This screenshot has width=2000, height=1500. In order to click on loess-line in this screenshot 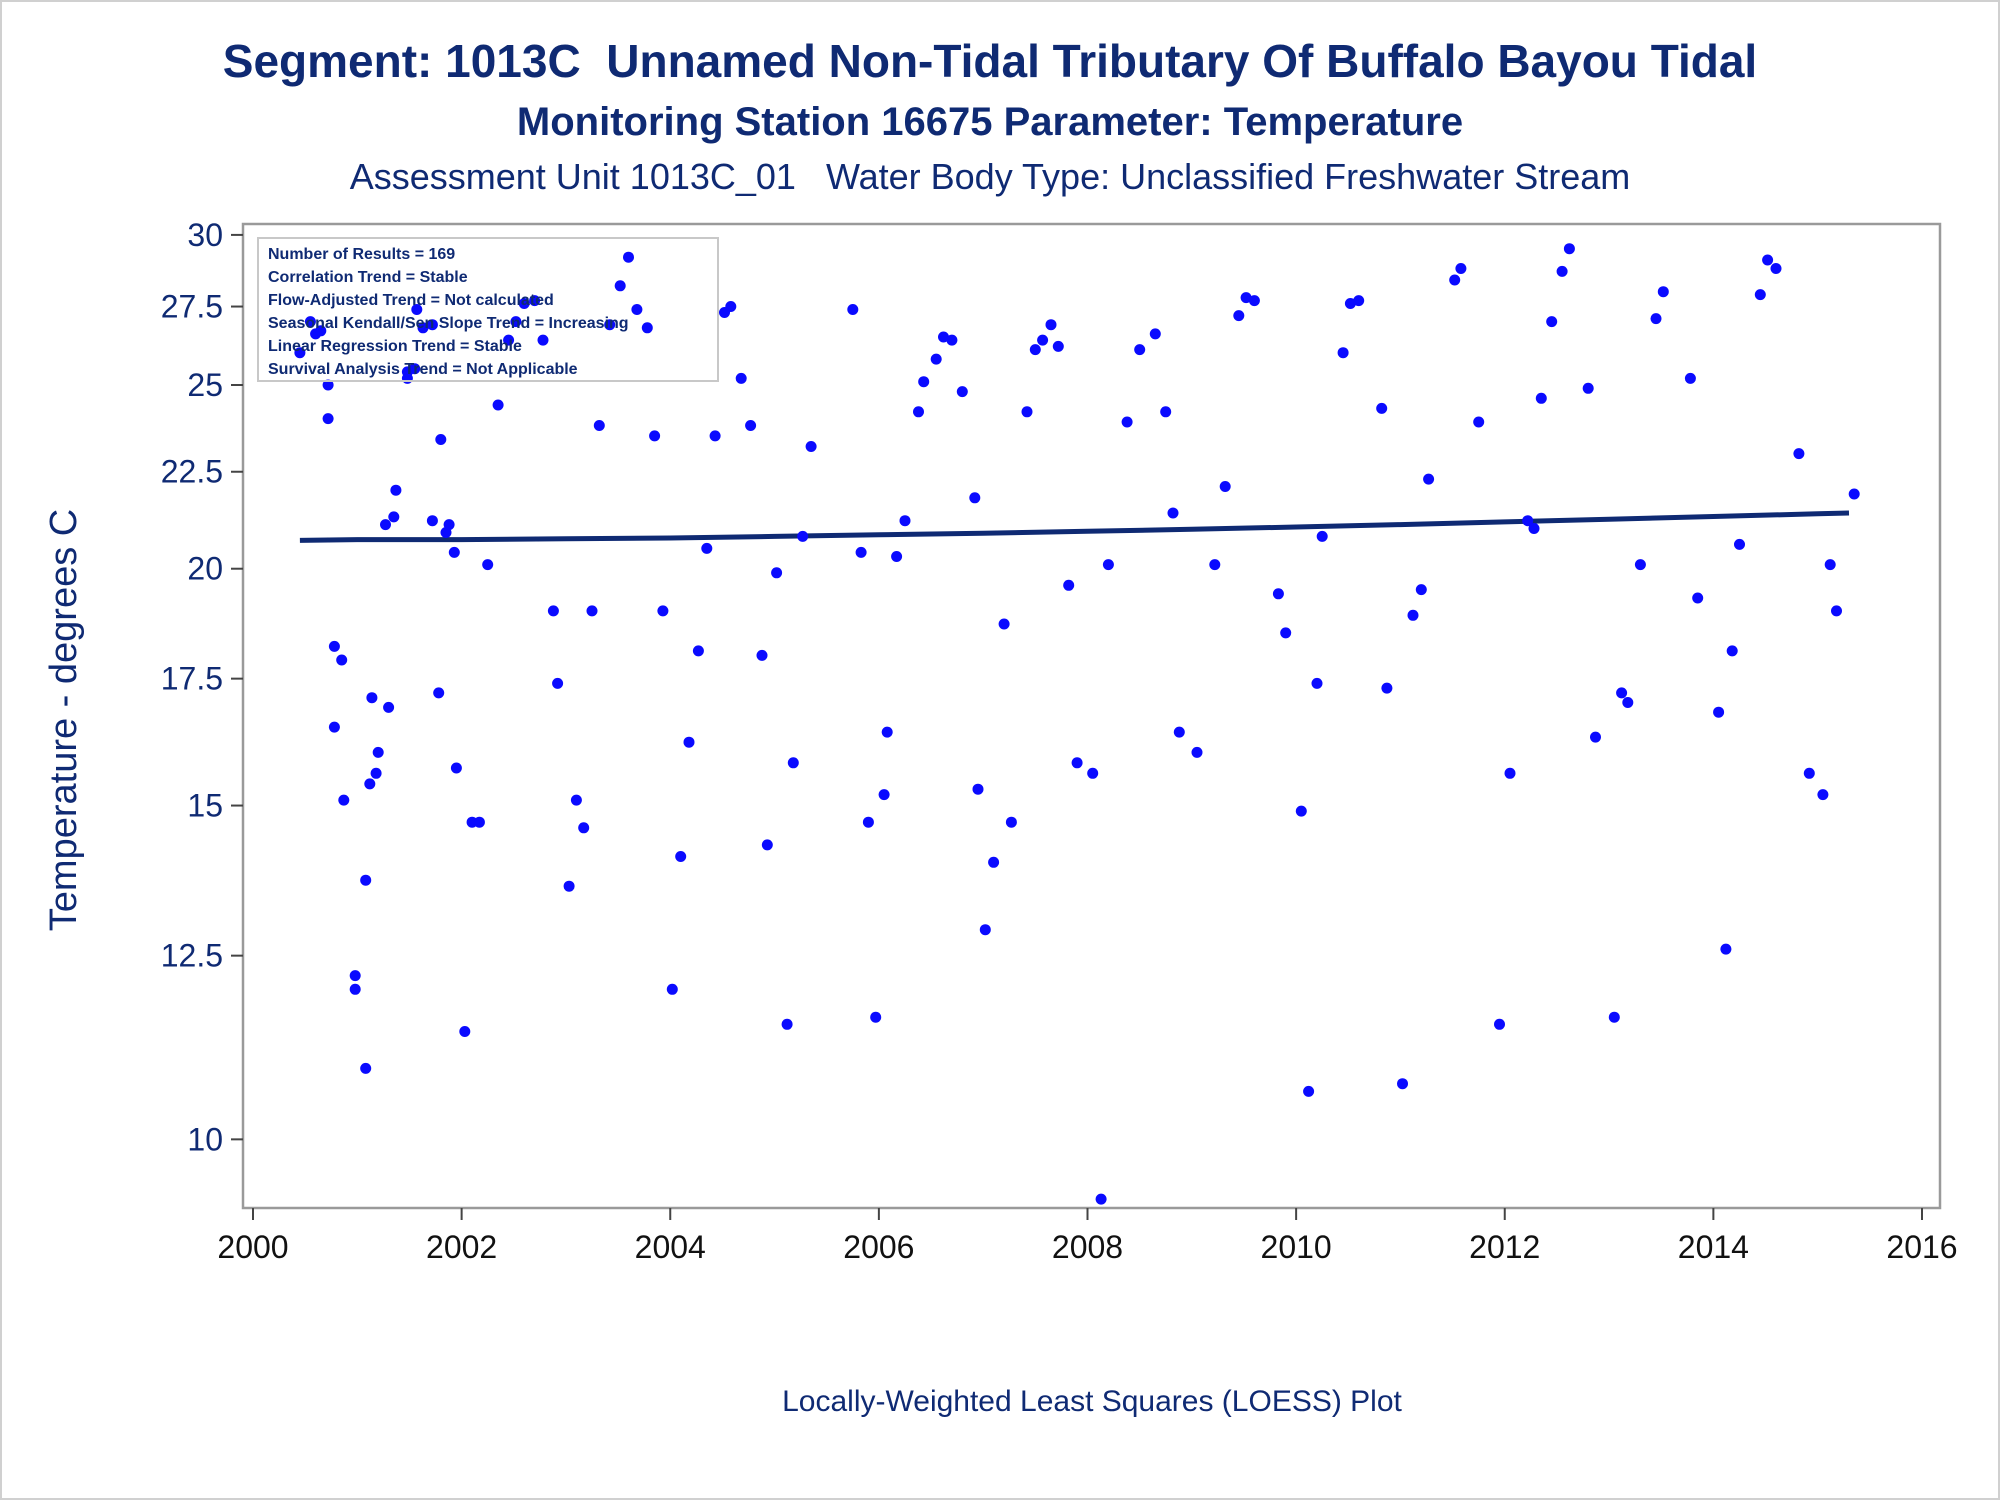, I will do `click(1074, 526)`.